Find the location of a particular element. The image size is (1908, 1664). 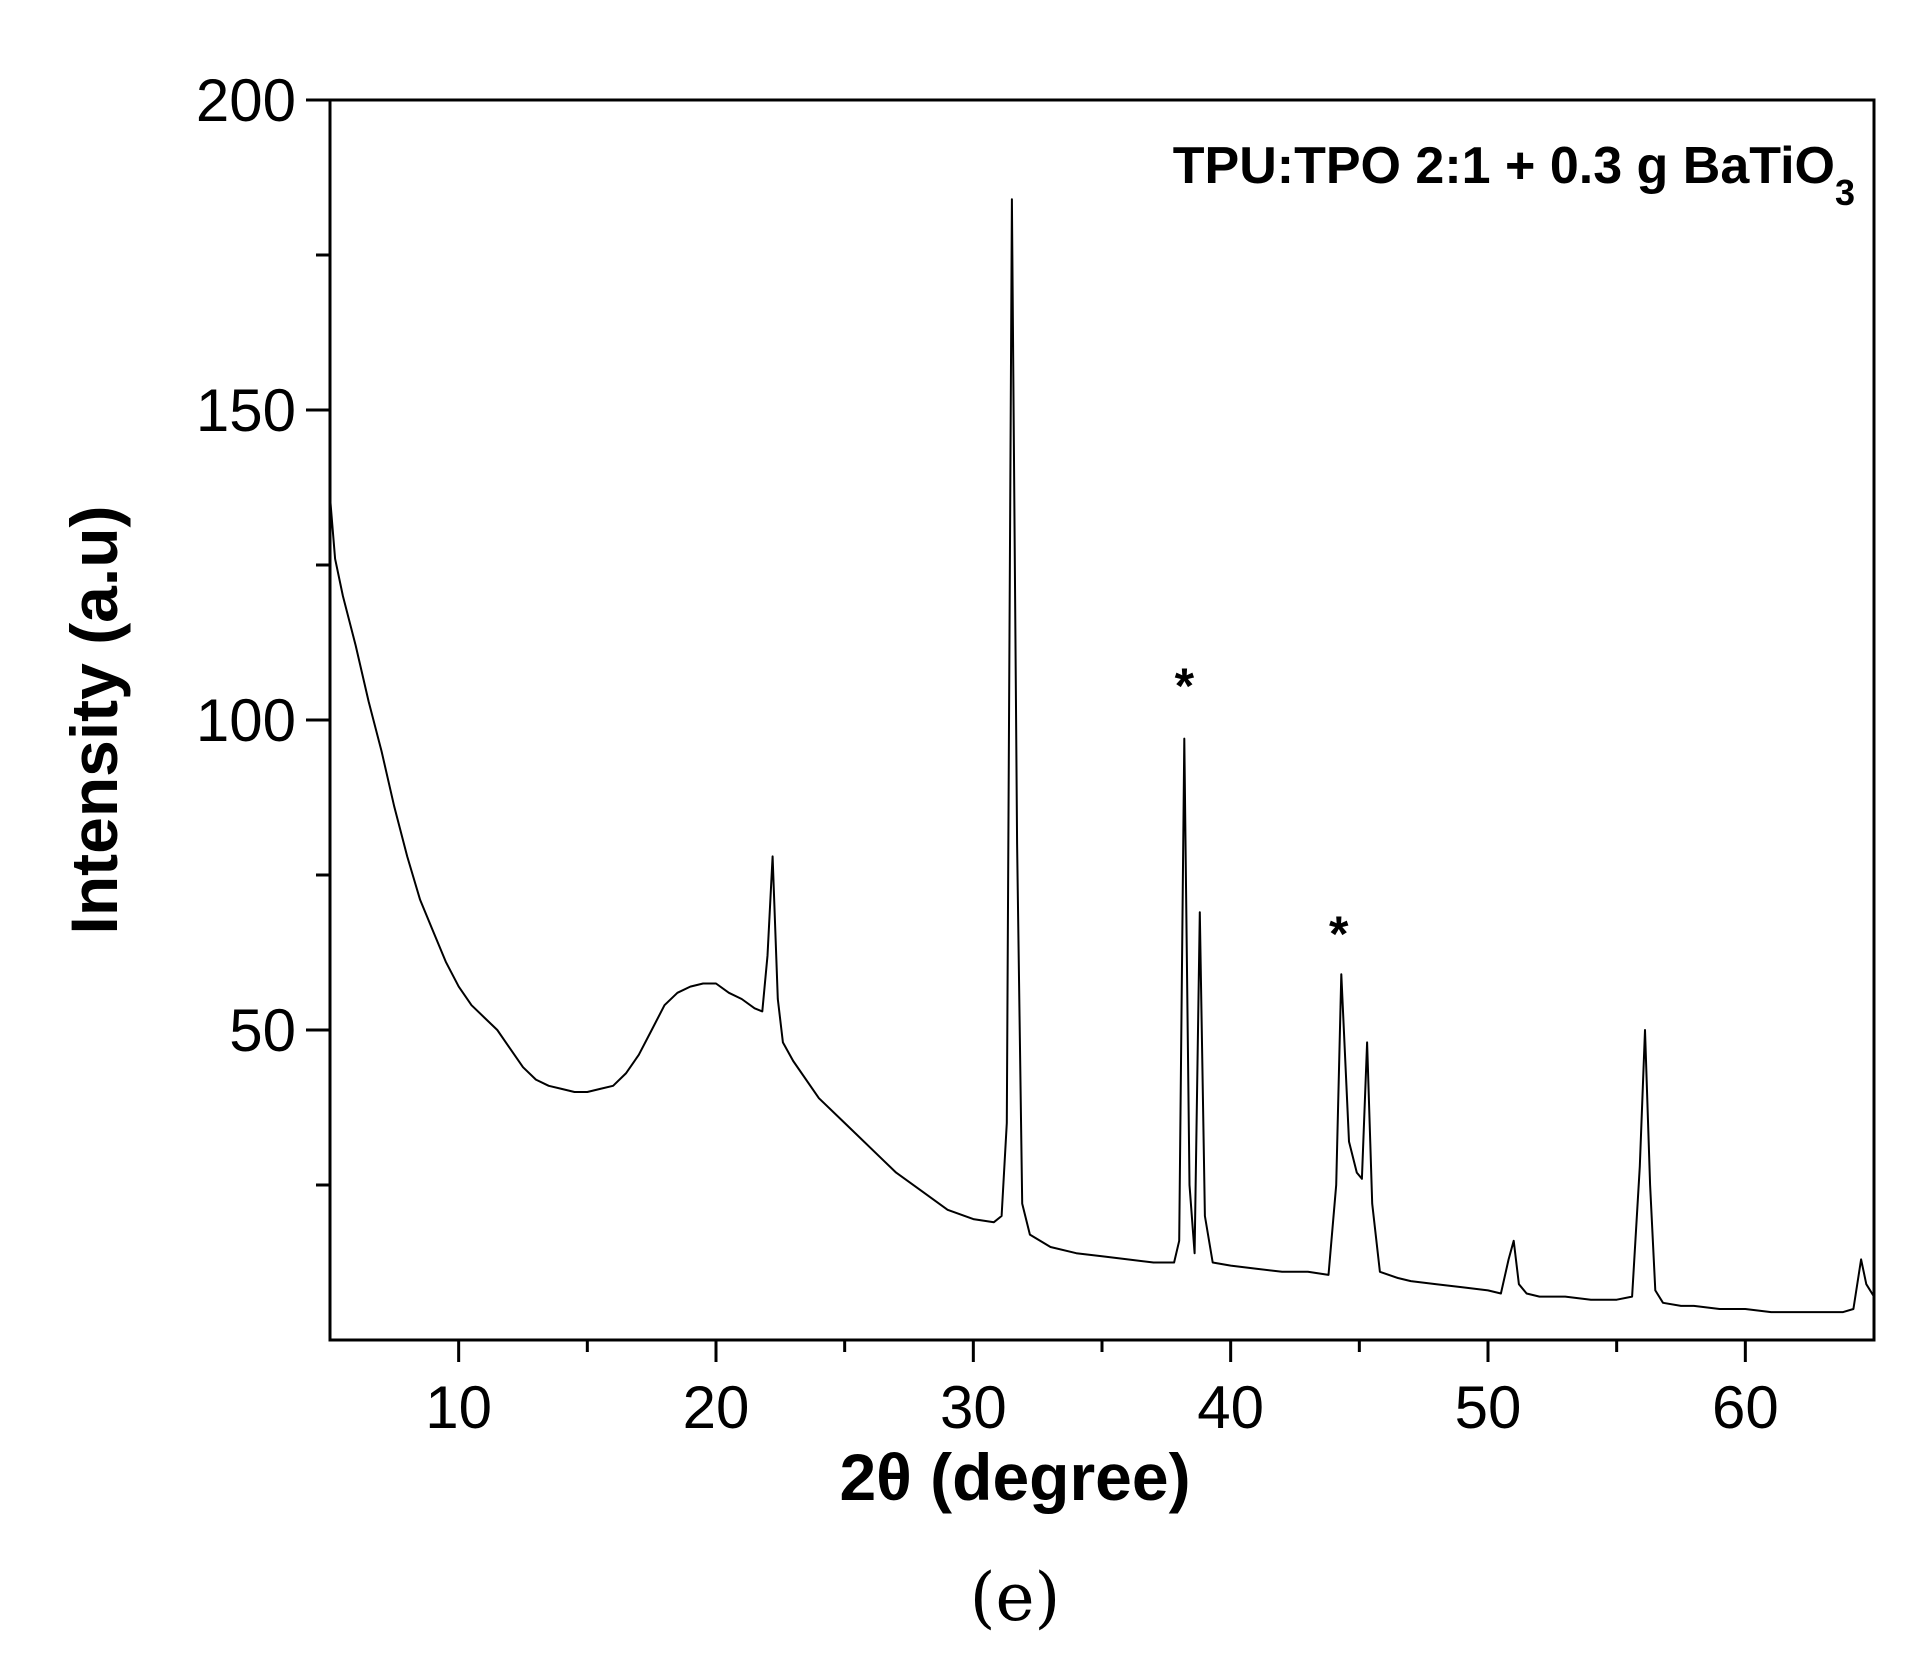

panel-label: (e) is located at coordinates (1015, 1597).